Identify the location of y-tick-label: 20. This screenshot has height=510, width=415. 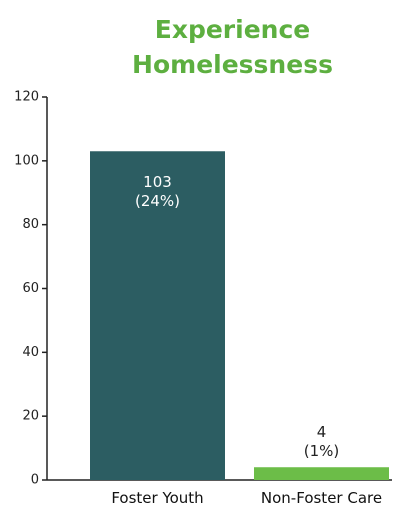
(30, 416).